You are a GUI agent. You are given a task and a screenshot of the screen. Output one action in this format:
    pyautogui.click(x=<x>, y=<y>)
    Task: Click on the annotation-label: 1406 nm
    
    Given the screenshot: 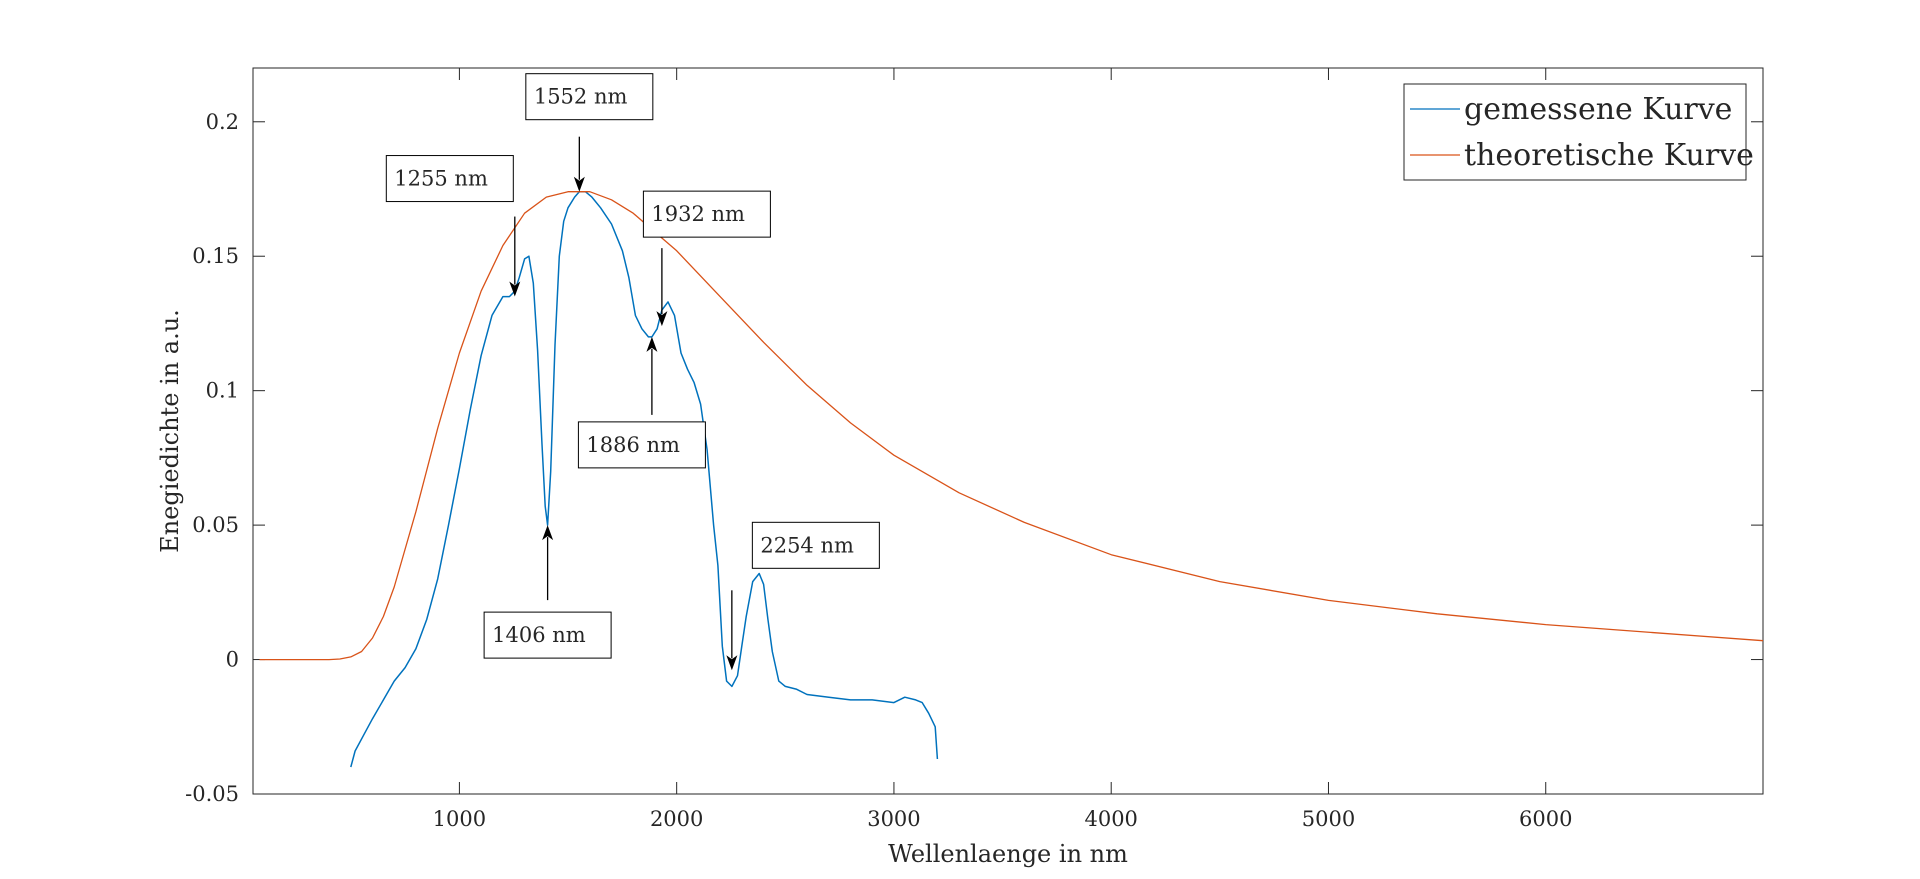 What is the action you would take?
    pyautogui.click(x=539, y=635)
    